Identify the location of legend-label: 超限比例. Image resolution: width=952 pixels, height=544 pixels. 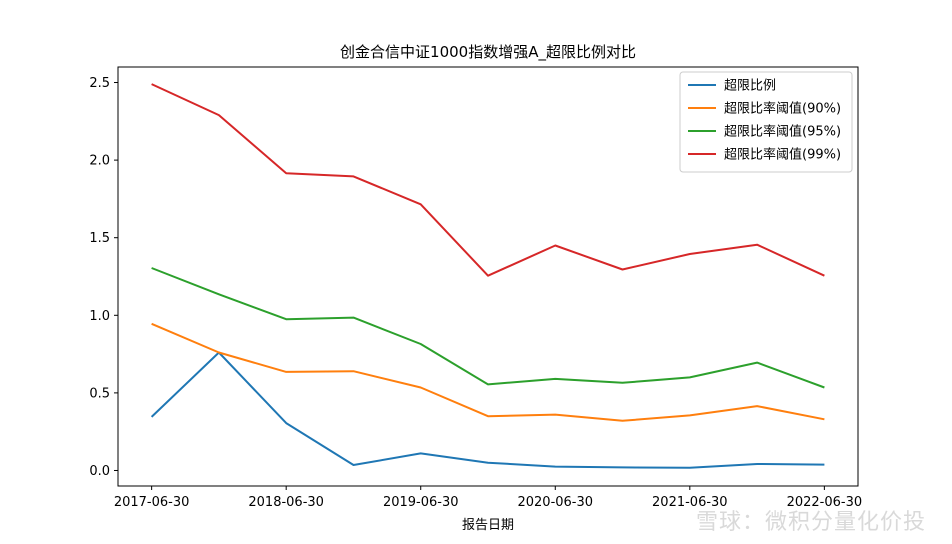
(750, 86).